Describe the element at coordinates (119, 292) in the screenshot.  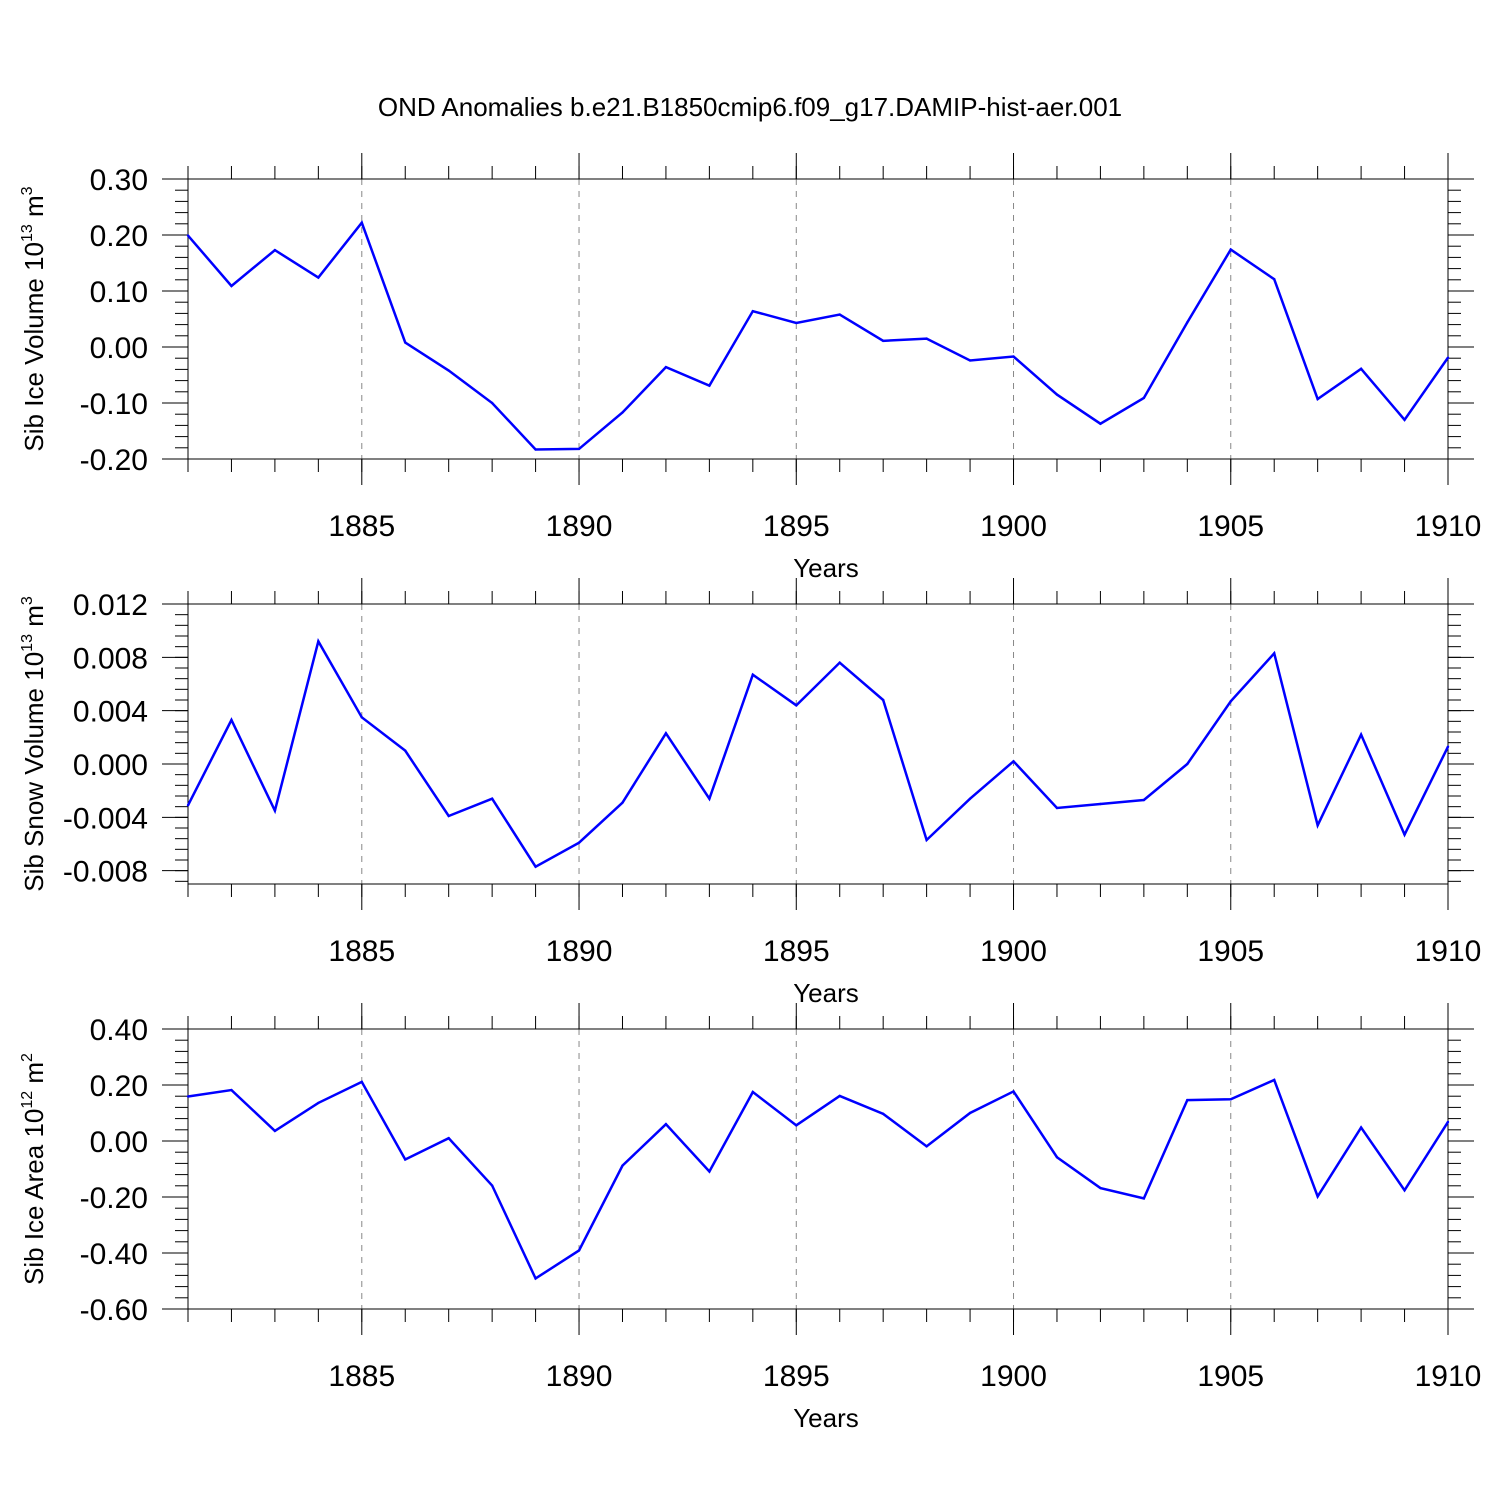
I see `y-tick-label: 0.10` at that location.